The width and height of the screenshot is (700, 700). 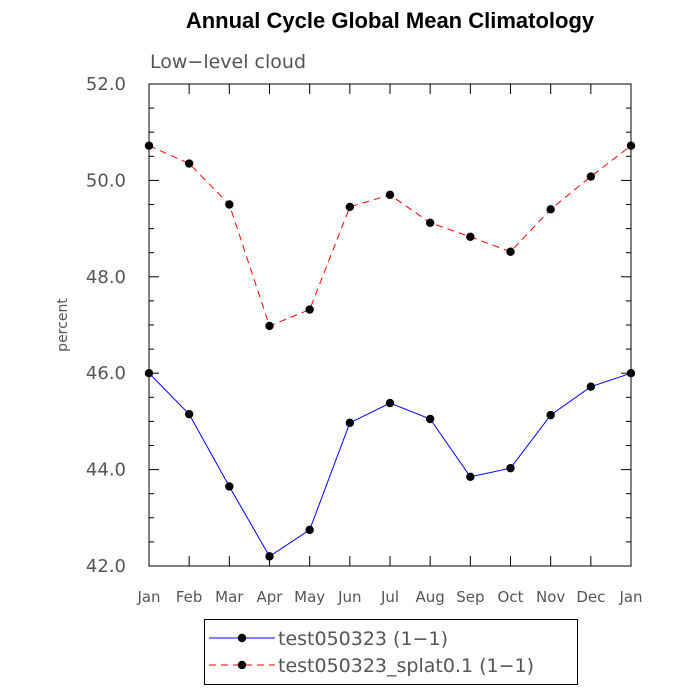 What do you see at coordinates (106, 470) in the screenshot?
I see `y-tick-label: 44.0` at bounding box center [106, 470].